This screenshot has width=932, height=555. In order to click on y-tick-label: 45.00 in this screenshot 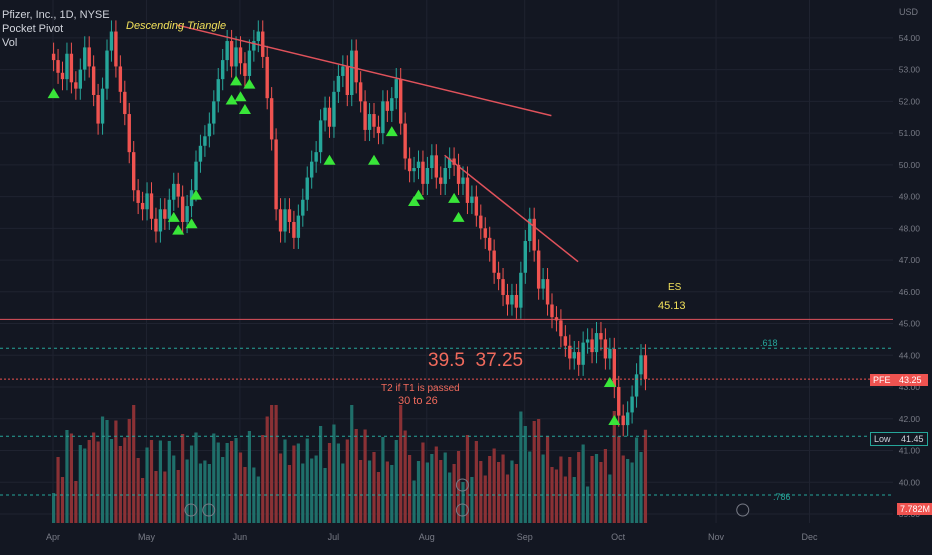, I will do `click(910, 324)`.